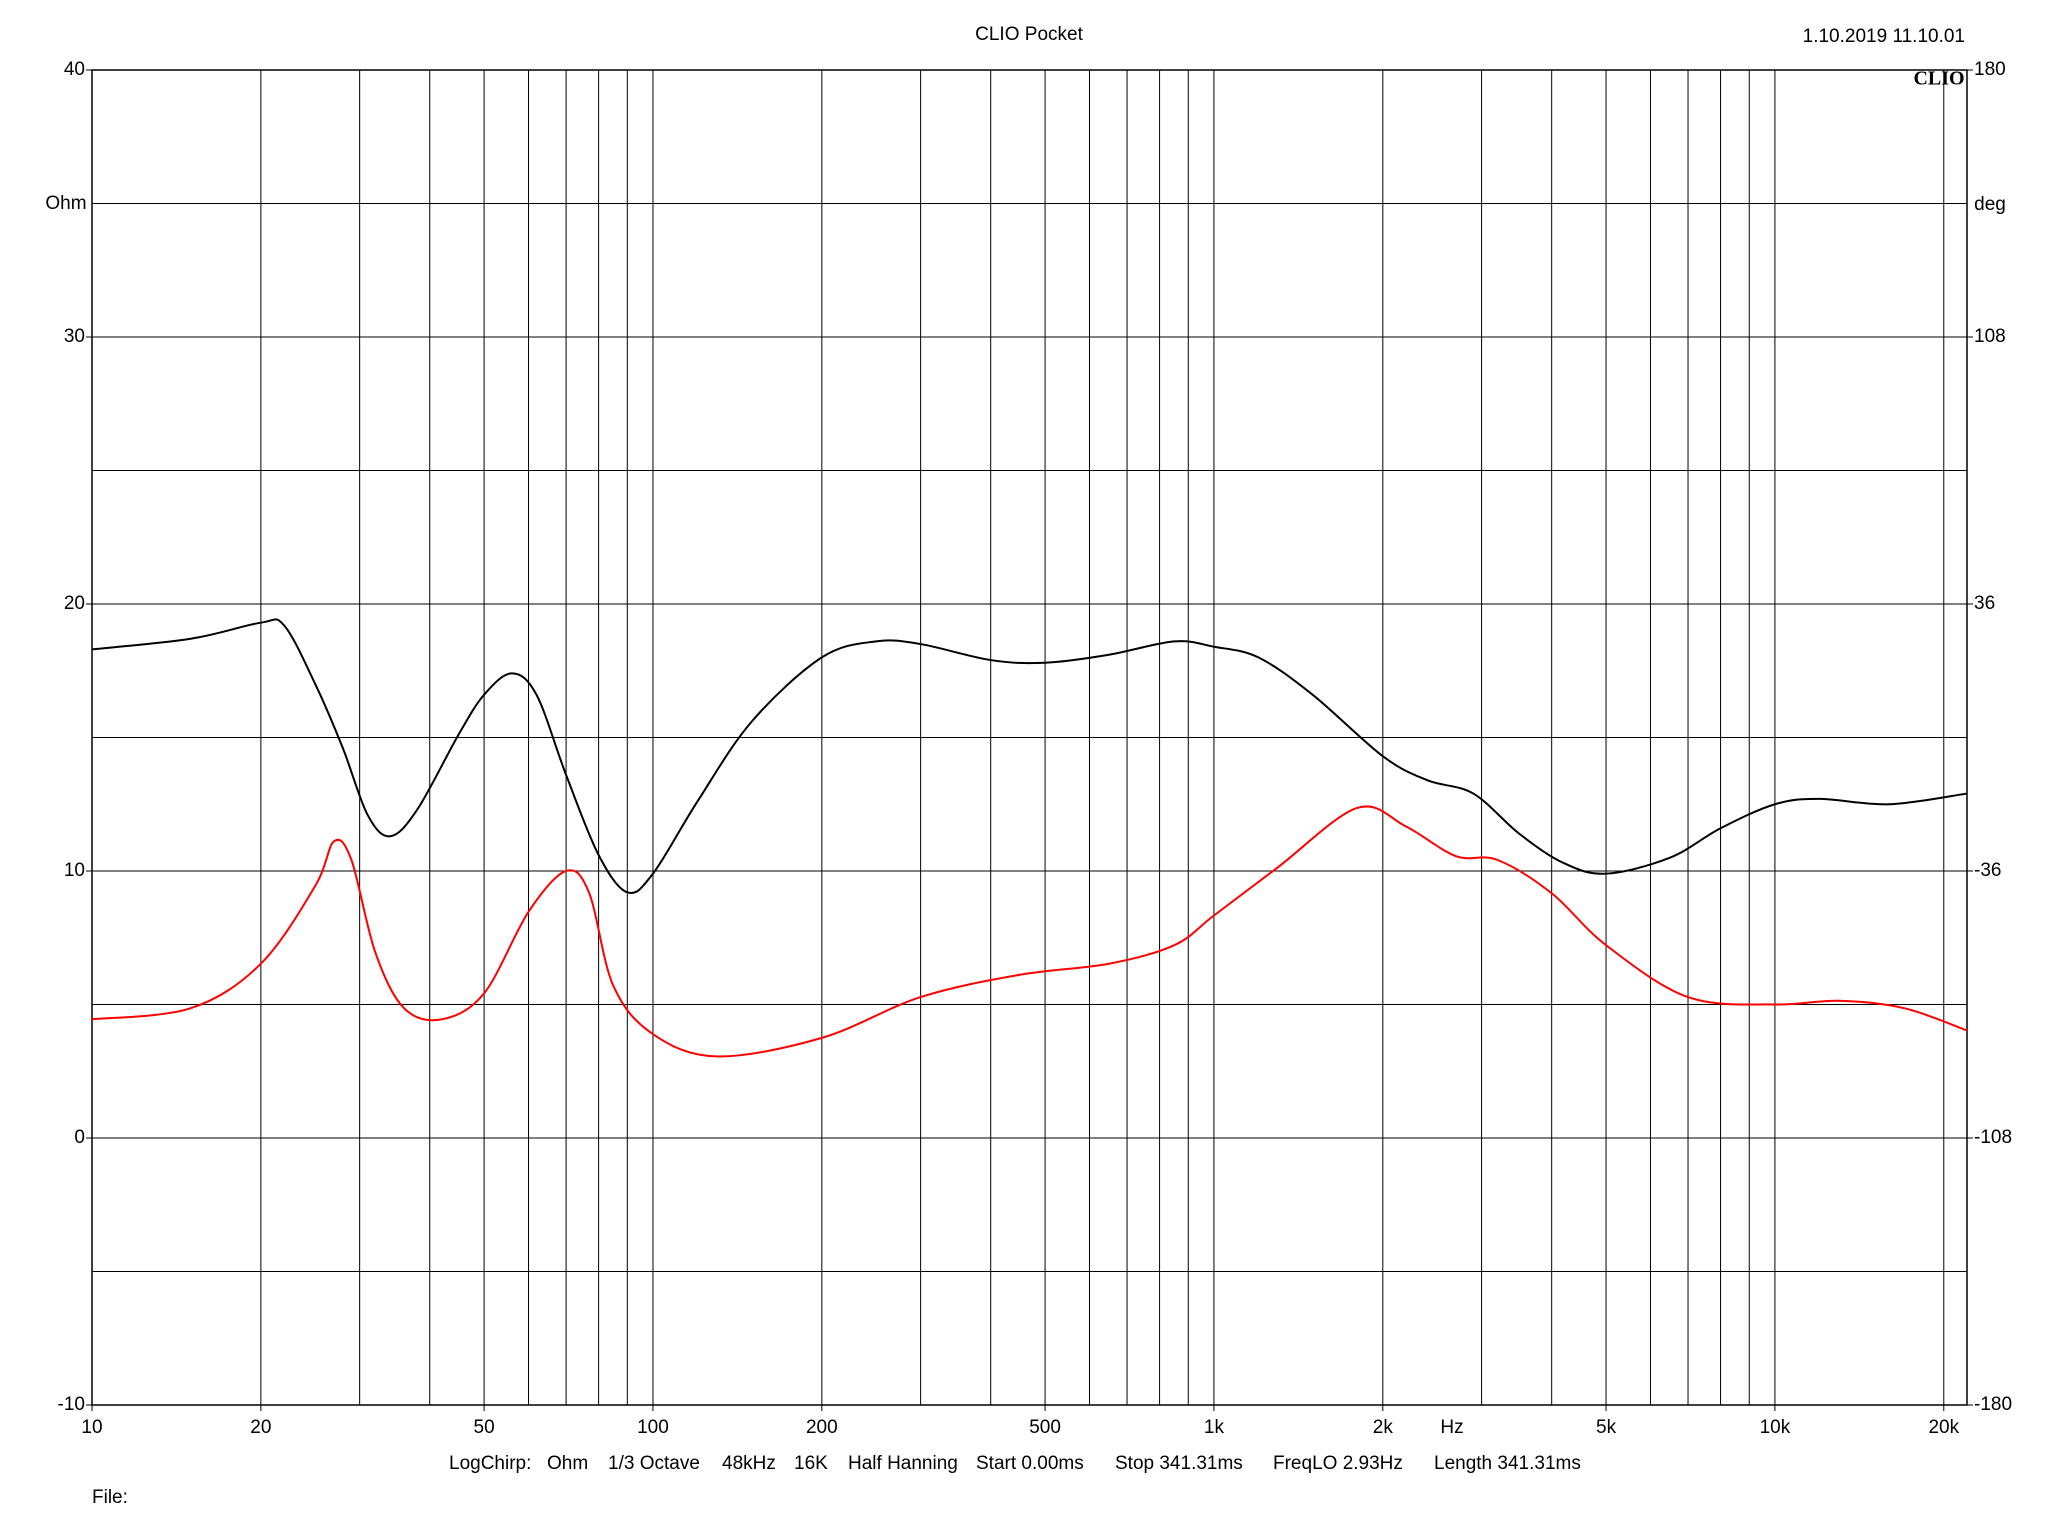 Image resolution: width=2048 pixels, height=1536 pixels. What do you see at coordinates (1507, 1463) in the screenshot?
I see `footer-item: Length 341.31ms` at bounding box center [1507, 1463].